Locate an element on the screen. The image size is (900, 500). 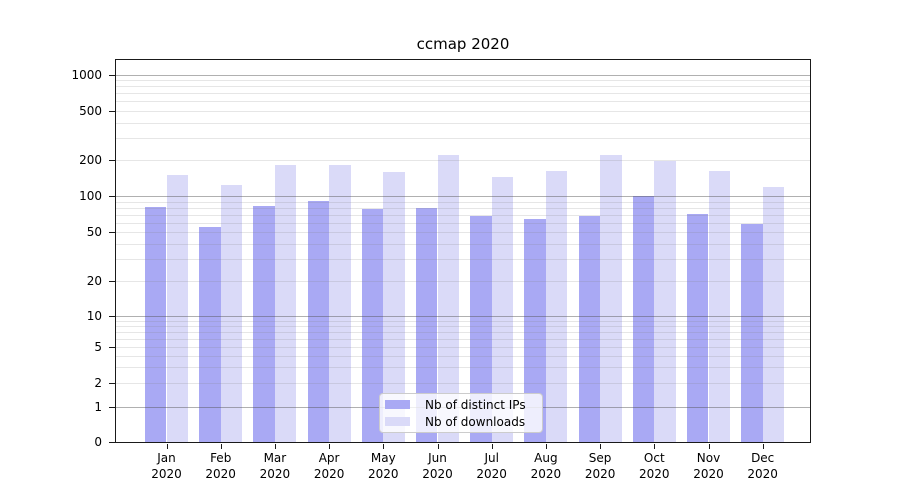
legend-swatch-distinct-ips is located at coordinates (397, 404).